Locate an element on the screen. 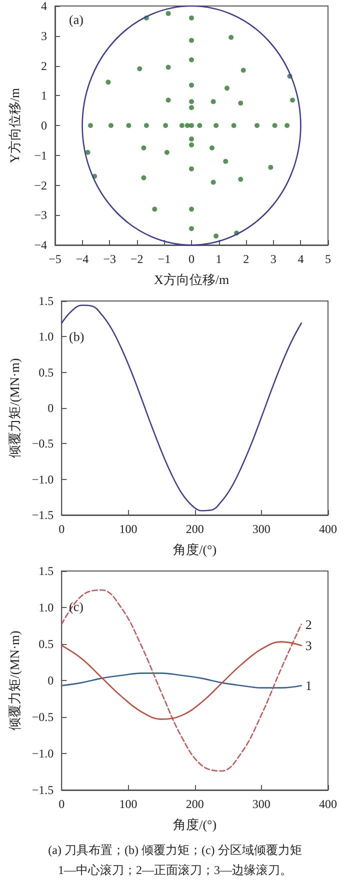 The width and height of the screenshot is (350, 880). y-tick-label: 2 is located at coordinates (44, 65).